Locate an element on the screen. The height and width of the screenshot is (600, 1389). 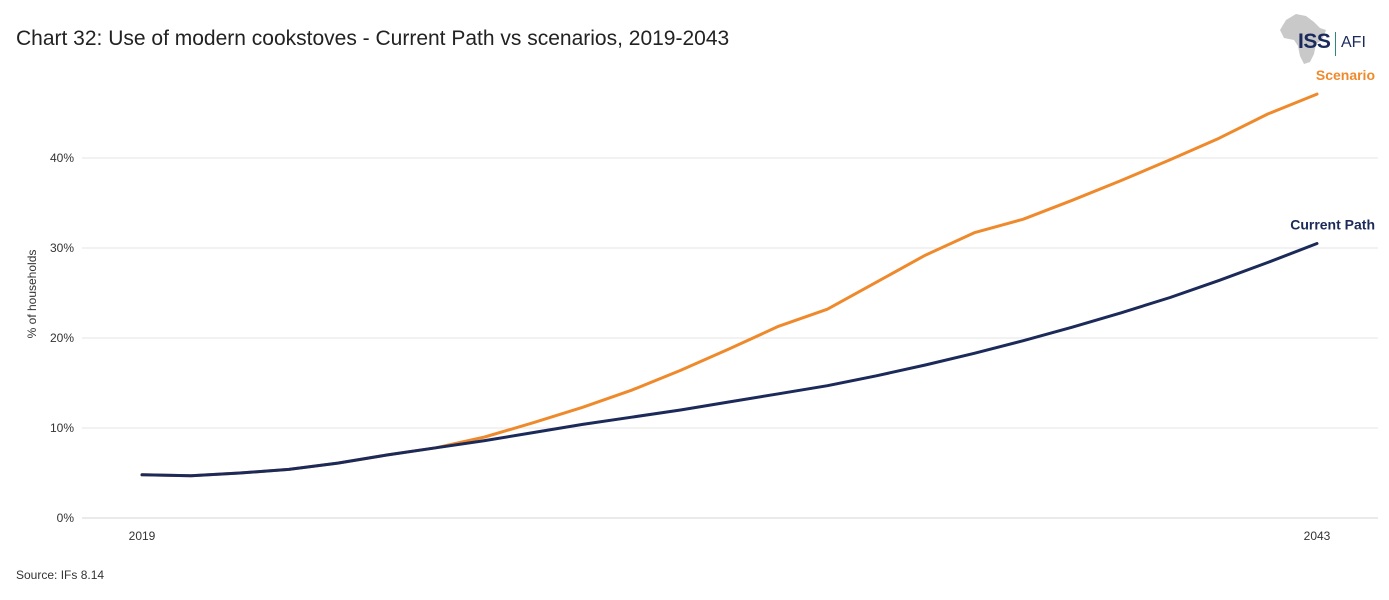
logo-iss-text: ISS is located at coordinates (1314, 41).